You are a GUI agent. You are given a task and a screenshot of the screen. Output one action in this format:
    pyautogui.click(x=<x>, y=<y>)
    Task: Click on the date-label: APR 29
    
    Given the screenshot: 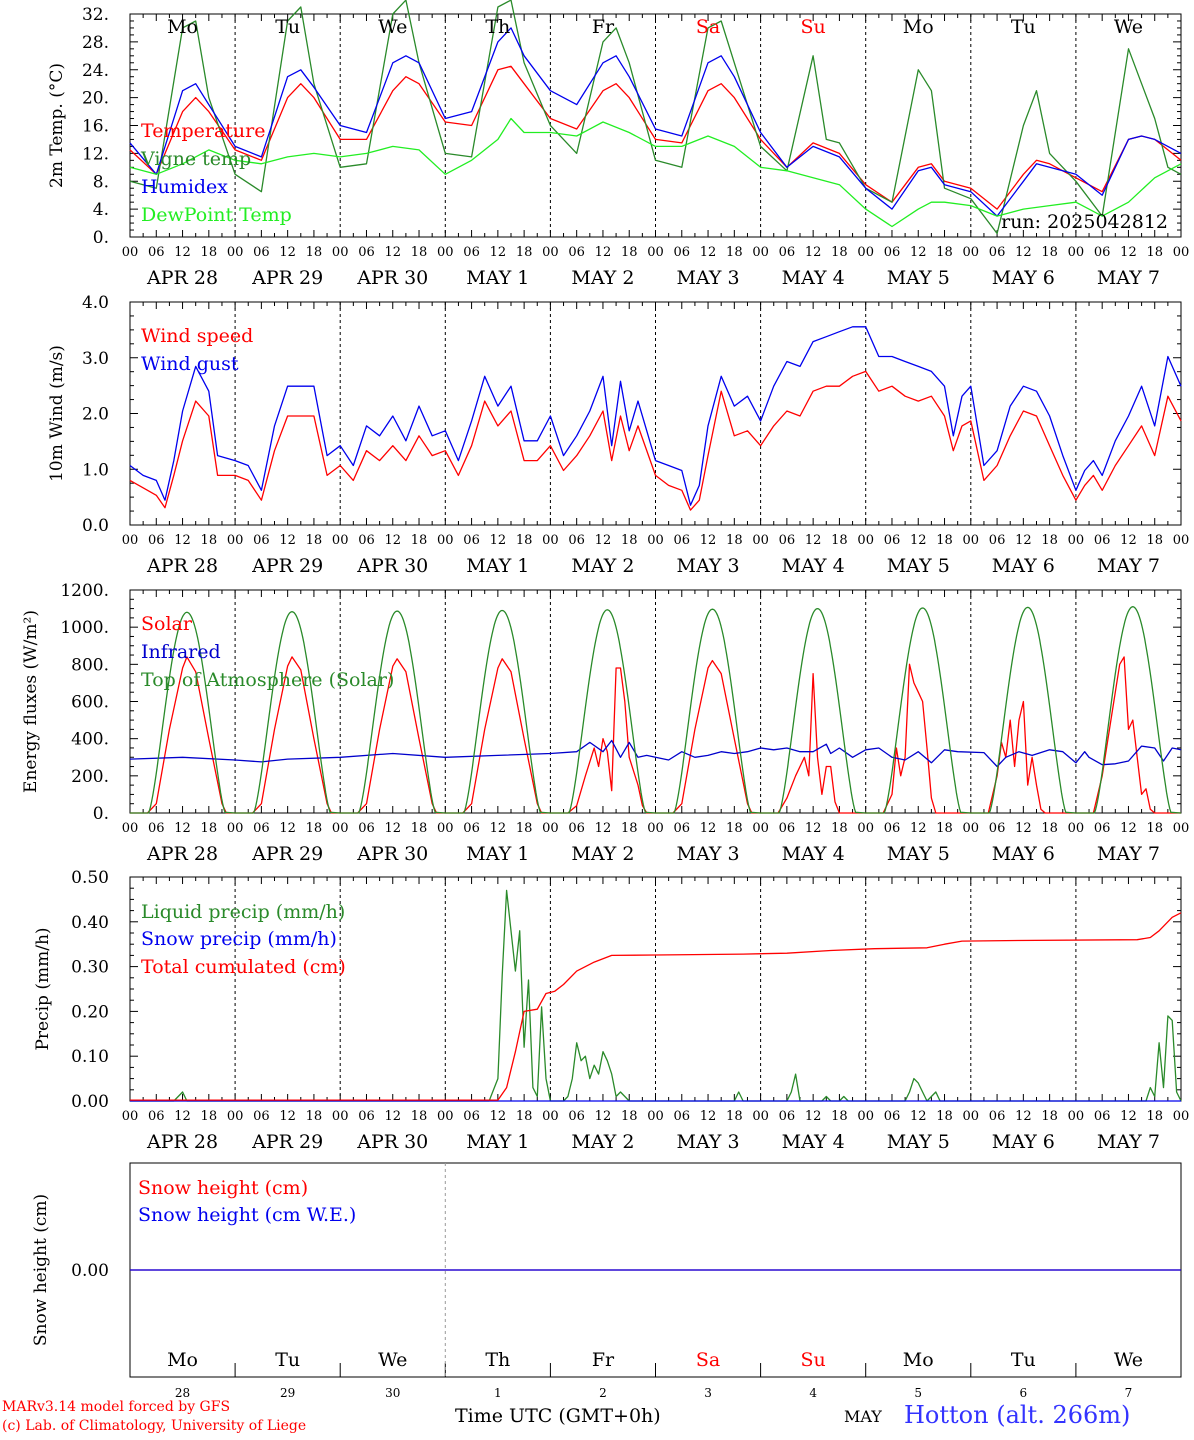 What is the action you would take?
    pyautogui.click(x=287, y=854)
    